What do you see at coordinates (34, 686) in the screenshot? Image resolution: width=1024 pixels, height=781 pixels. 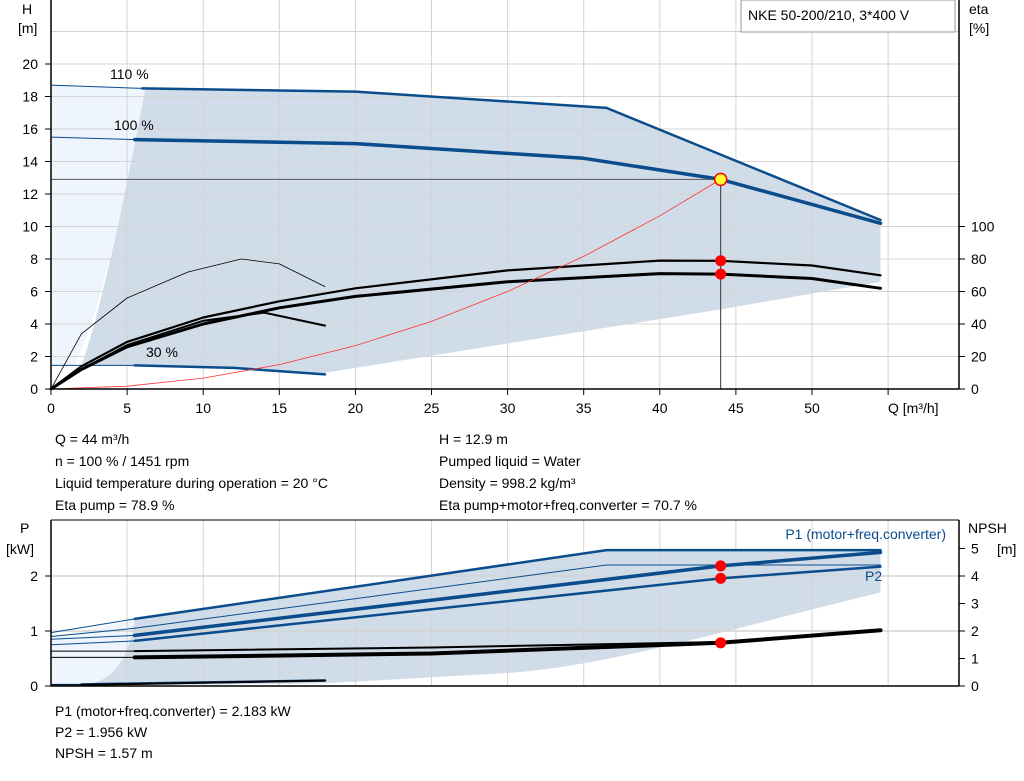 I see `p-tick-label: 0` at bounding box center [34, 686].